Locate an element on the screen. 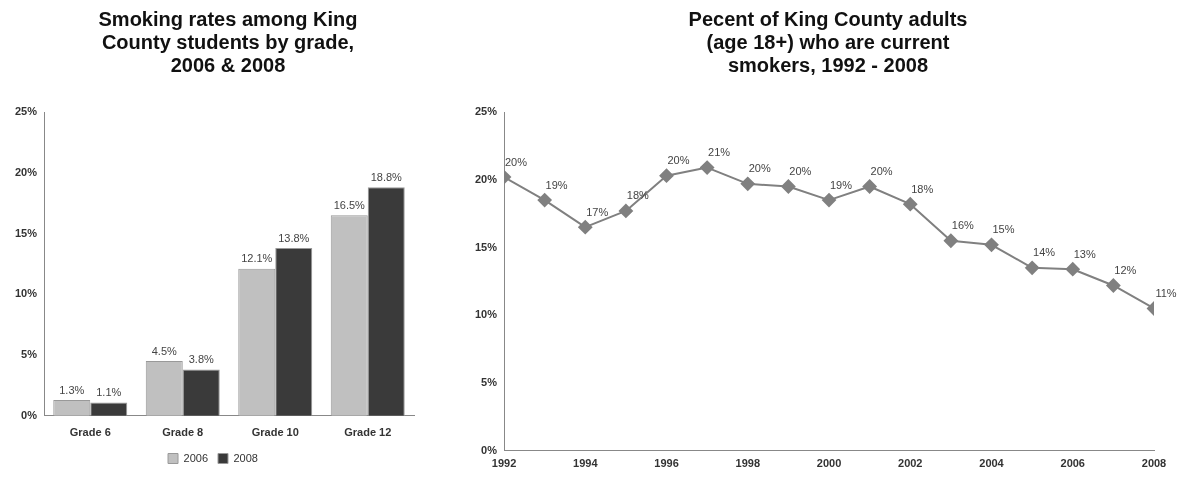 This screenshot has width=1196, height=493. data-label: 1.1% is located at coordinates (109, 391).